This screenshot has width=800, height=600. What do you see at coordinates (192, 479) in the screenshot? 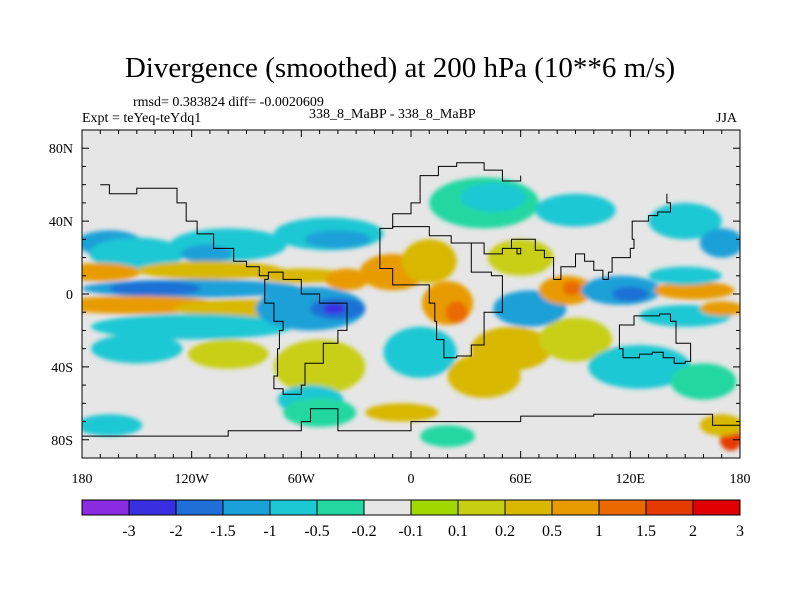
I see `x-tick-label: 120W` at bounding box center [192, 479].